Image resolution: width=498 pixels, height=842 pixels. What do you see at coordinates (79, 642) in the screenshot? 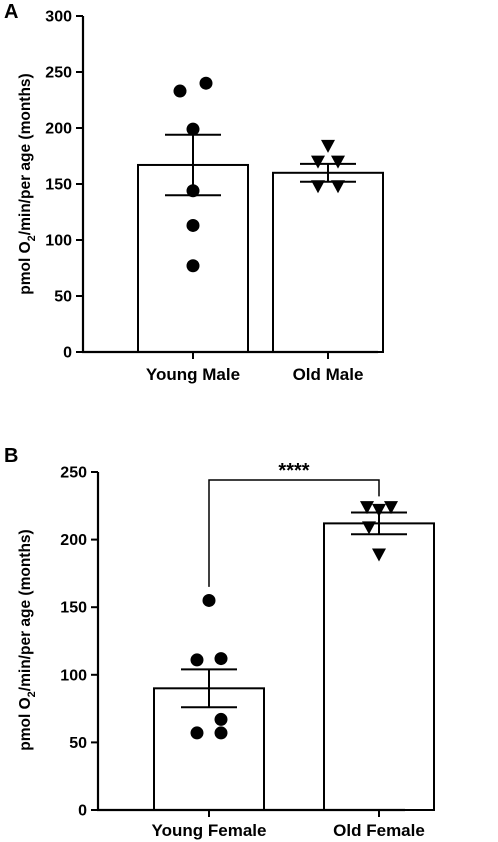
I see `panel-b-y-ticks: 0 50 100 150 200 250` at bounding box center [79, 642].